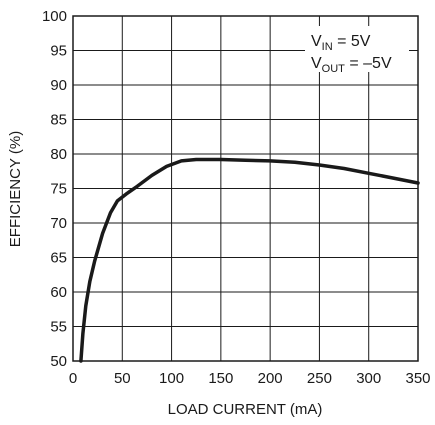  I want to click on x-tick-labels: 0 50 100 150 200 250 300 350, so click(250, 378).